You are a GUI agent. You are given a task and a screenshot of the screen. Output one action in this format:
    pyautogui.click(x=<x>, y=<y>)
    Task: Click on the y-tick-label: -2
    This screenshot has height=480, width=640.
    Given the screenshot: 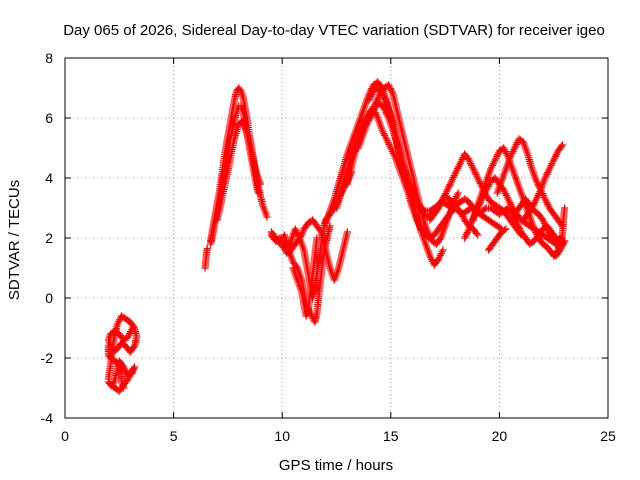 What is the action you would take?
    pyautogui.click(x=47, y=358)
    